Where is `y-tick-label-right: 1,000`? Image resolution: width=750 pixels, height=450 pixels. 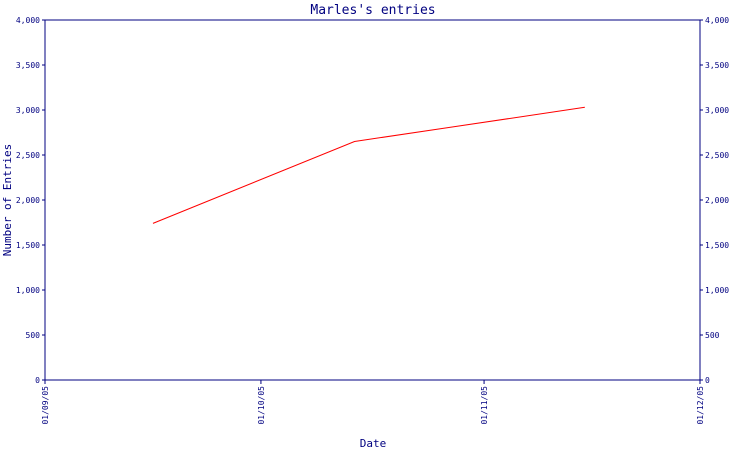
y-tick-label-right: 1,000 is located at coordinates (717, 290).